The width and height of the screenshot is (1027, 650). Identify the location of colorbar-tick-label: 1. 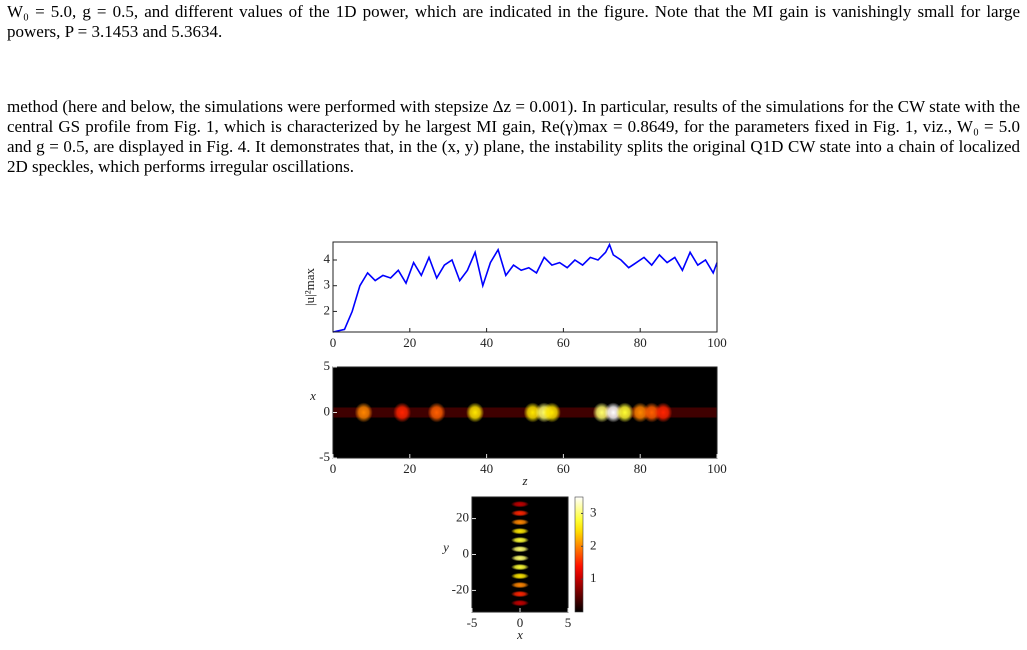
(593, 577).